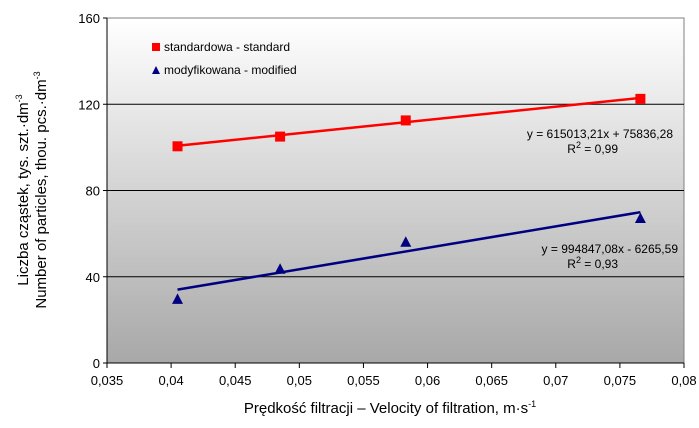 The width and height of the screenshot is (699, 428). I want to click on y-tick-label: 160, so click(89, 18).